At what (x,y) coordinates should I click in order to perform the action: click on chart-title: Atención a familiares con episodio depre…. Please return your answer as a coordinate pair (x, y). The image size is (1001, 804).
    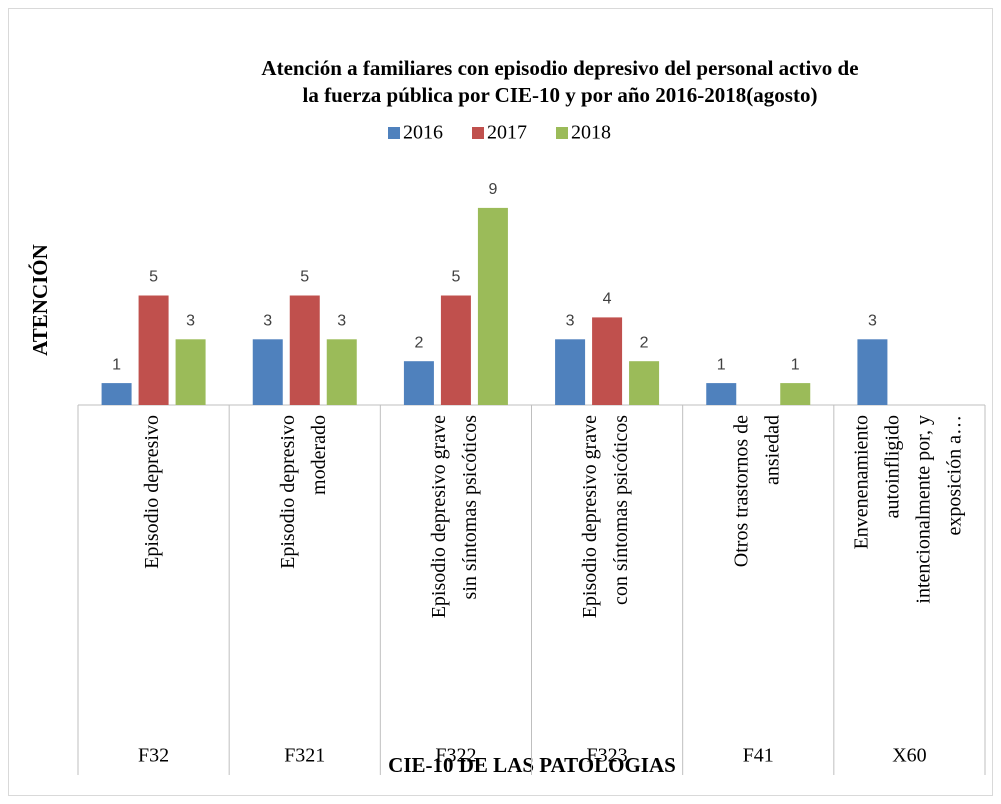
    Looking at the image, I should click on (559, 68).